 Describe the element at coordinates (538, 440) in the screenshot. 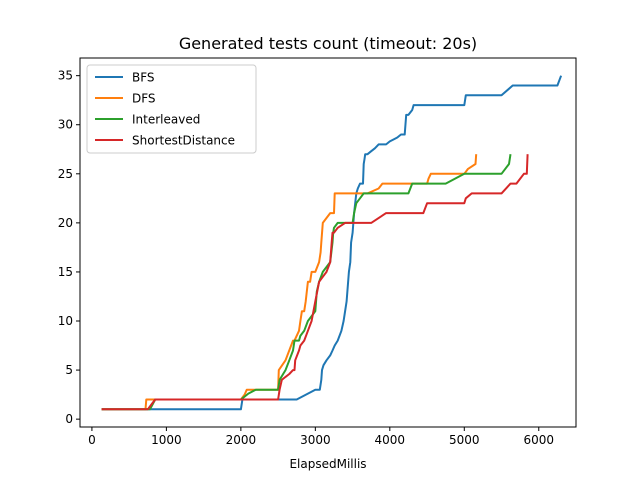

I see `x-tick-label: 6000` at that location.